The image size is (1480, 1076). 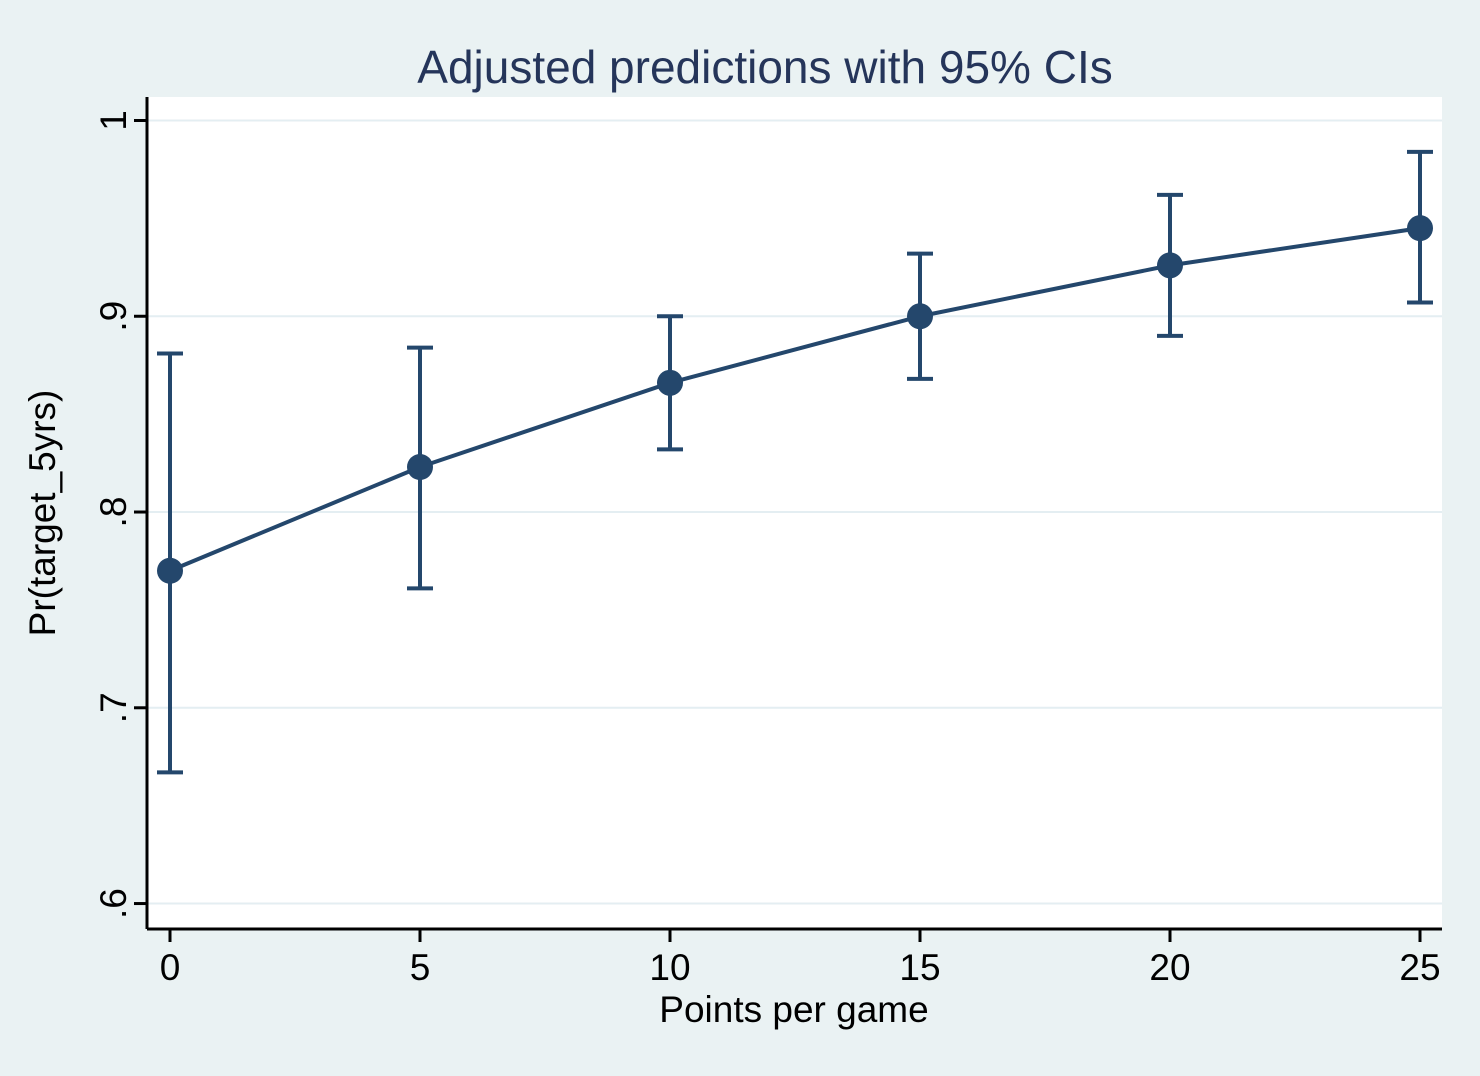 I want to click on y-tick-label: .9, so click(x=113, y=316).